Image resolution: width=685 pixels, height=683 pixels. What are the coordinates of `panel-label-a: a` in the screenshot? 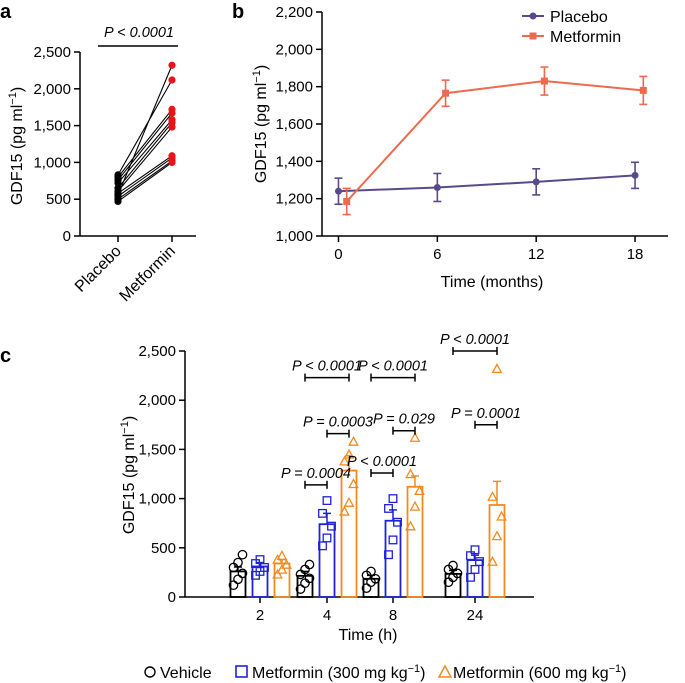 It's located at (6, 12).